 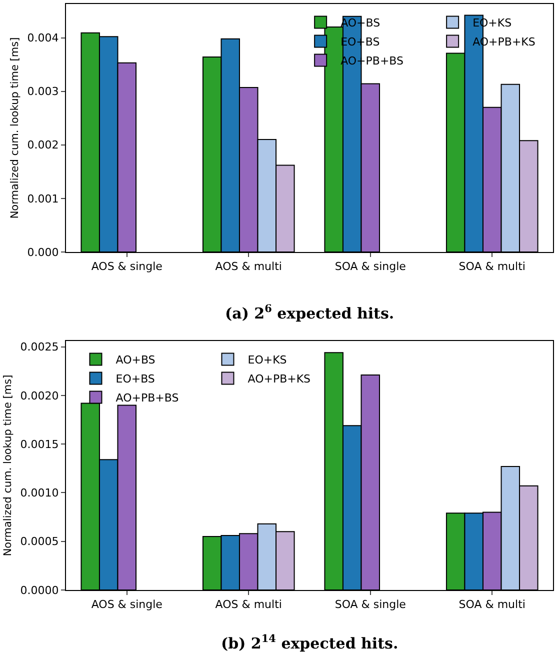 I want to click on legend-label: AO+PB+BS, so click(x=147, y=398).